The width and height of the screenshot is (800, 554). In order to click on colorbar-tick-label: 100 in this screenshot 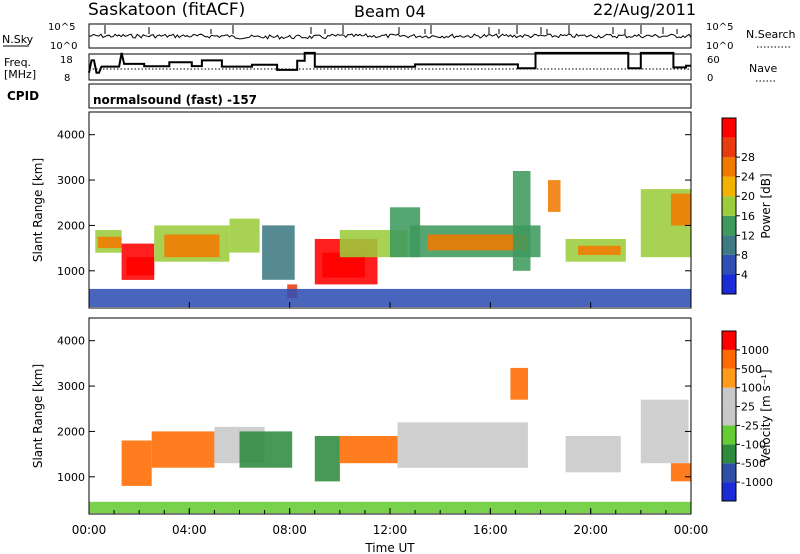, I will do `click(751, 388)`.